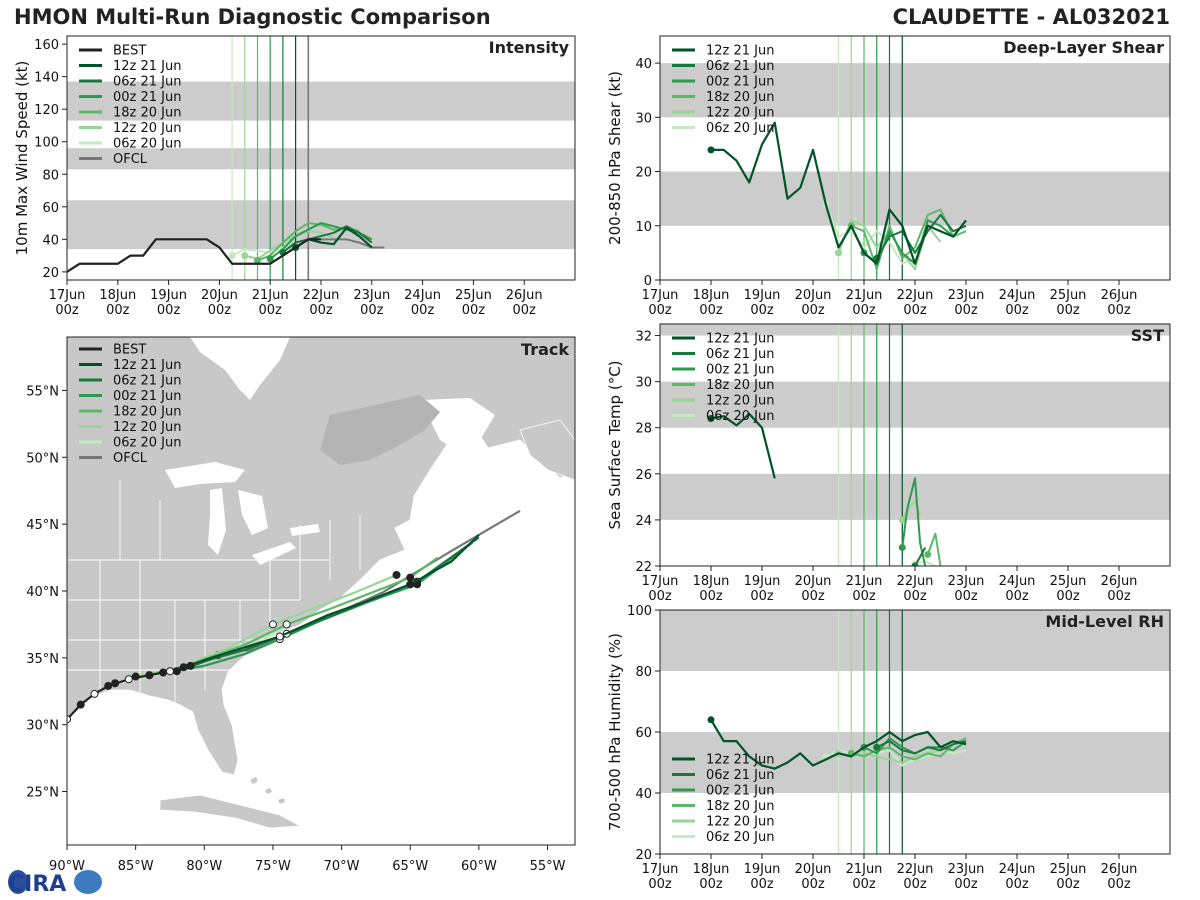 The image size is (1200, 900). Describe the element at coordinates (50, 208) in the screenshot. I see `y-tick-label: 60` at that location.